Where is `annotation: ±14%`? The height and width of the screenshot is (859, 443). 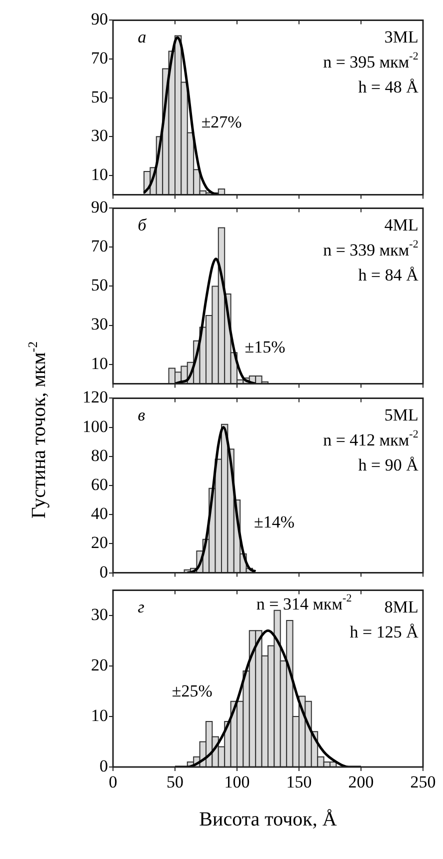 annotation: ±14% is located at coordinates (274, 522).